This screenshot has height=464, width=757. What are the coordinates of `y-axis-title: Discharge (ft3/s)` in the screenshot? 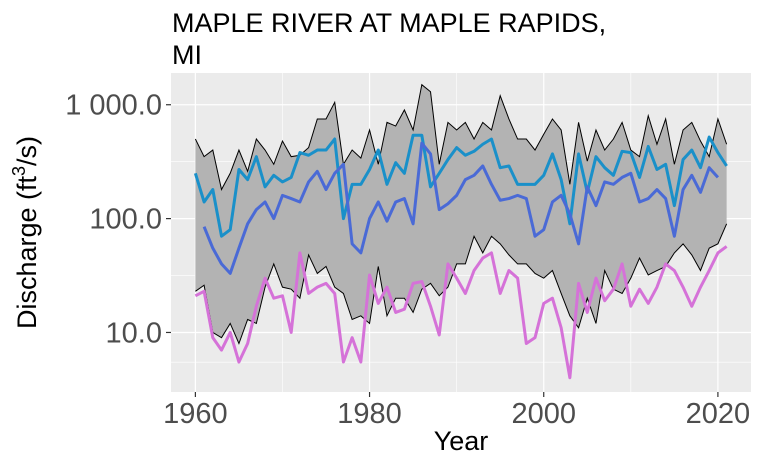 It's located at (25, 232).